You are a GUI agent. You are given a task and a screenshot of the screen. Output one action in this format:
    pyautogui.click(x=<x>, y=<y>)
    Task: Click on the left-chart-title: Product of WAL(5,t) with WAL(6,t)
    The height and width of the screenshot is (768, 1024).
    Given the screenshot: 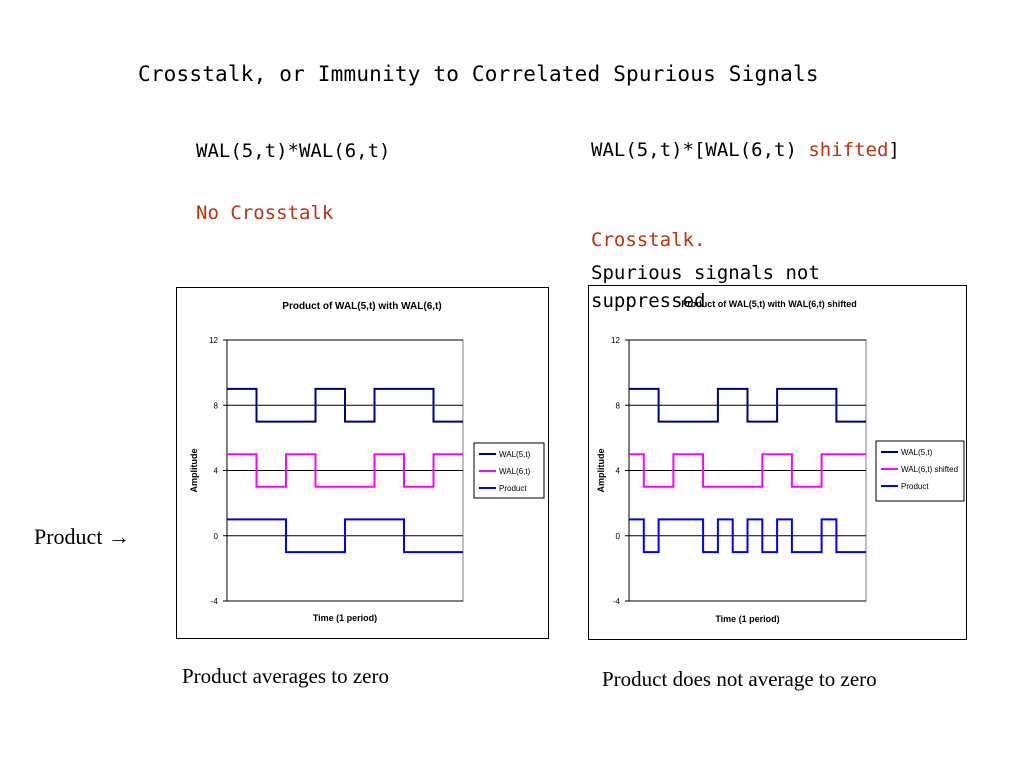 What is the action you would take?
    pyautogui.click(x=361, y=306)
    